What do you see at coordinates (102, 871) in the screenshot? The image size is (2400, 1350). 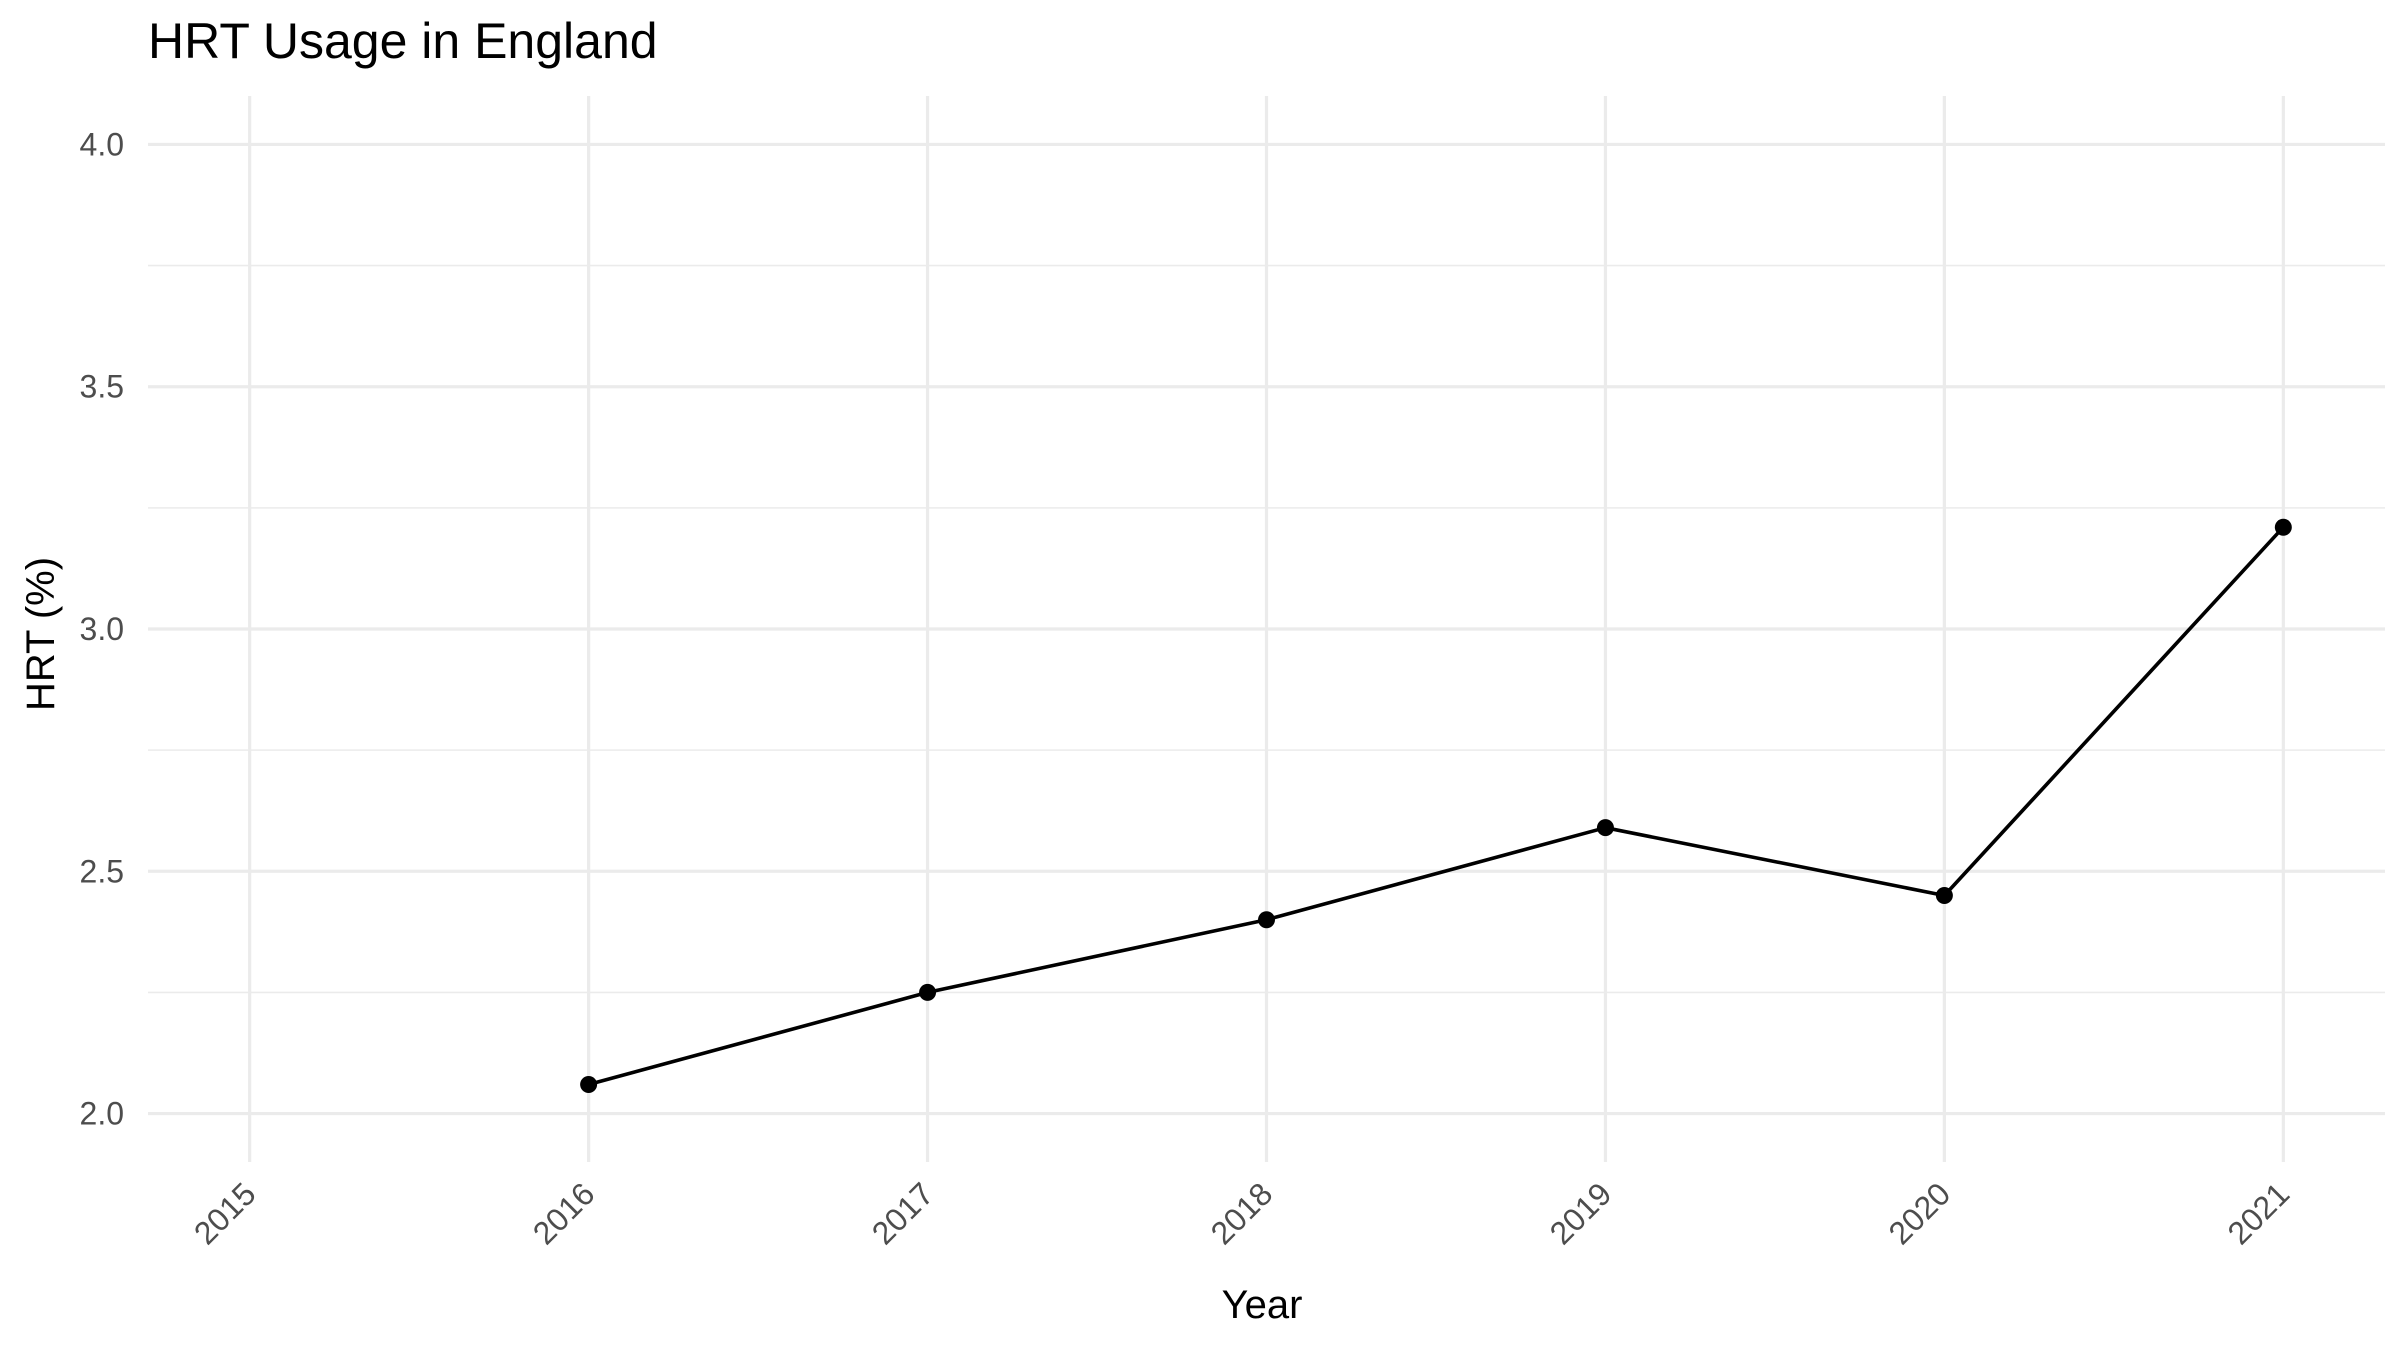 I see `y-tick-label: 2.5` at bounding box center [102, 871].